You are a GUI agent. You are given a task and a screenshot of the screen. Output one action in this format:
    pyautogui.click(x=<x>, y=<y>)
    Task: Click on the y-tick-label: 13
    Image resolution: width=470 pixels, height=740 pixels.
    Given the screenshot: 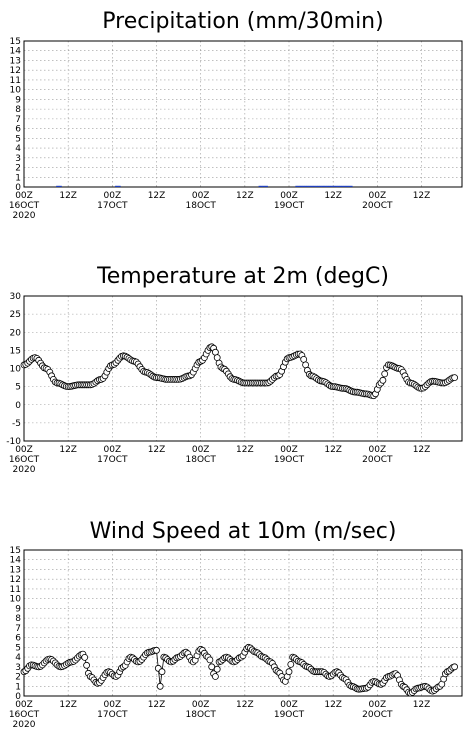 What is the action you would take?
    pyautogui.click(x=15, y=61)
    